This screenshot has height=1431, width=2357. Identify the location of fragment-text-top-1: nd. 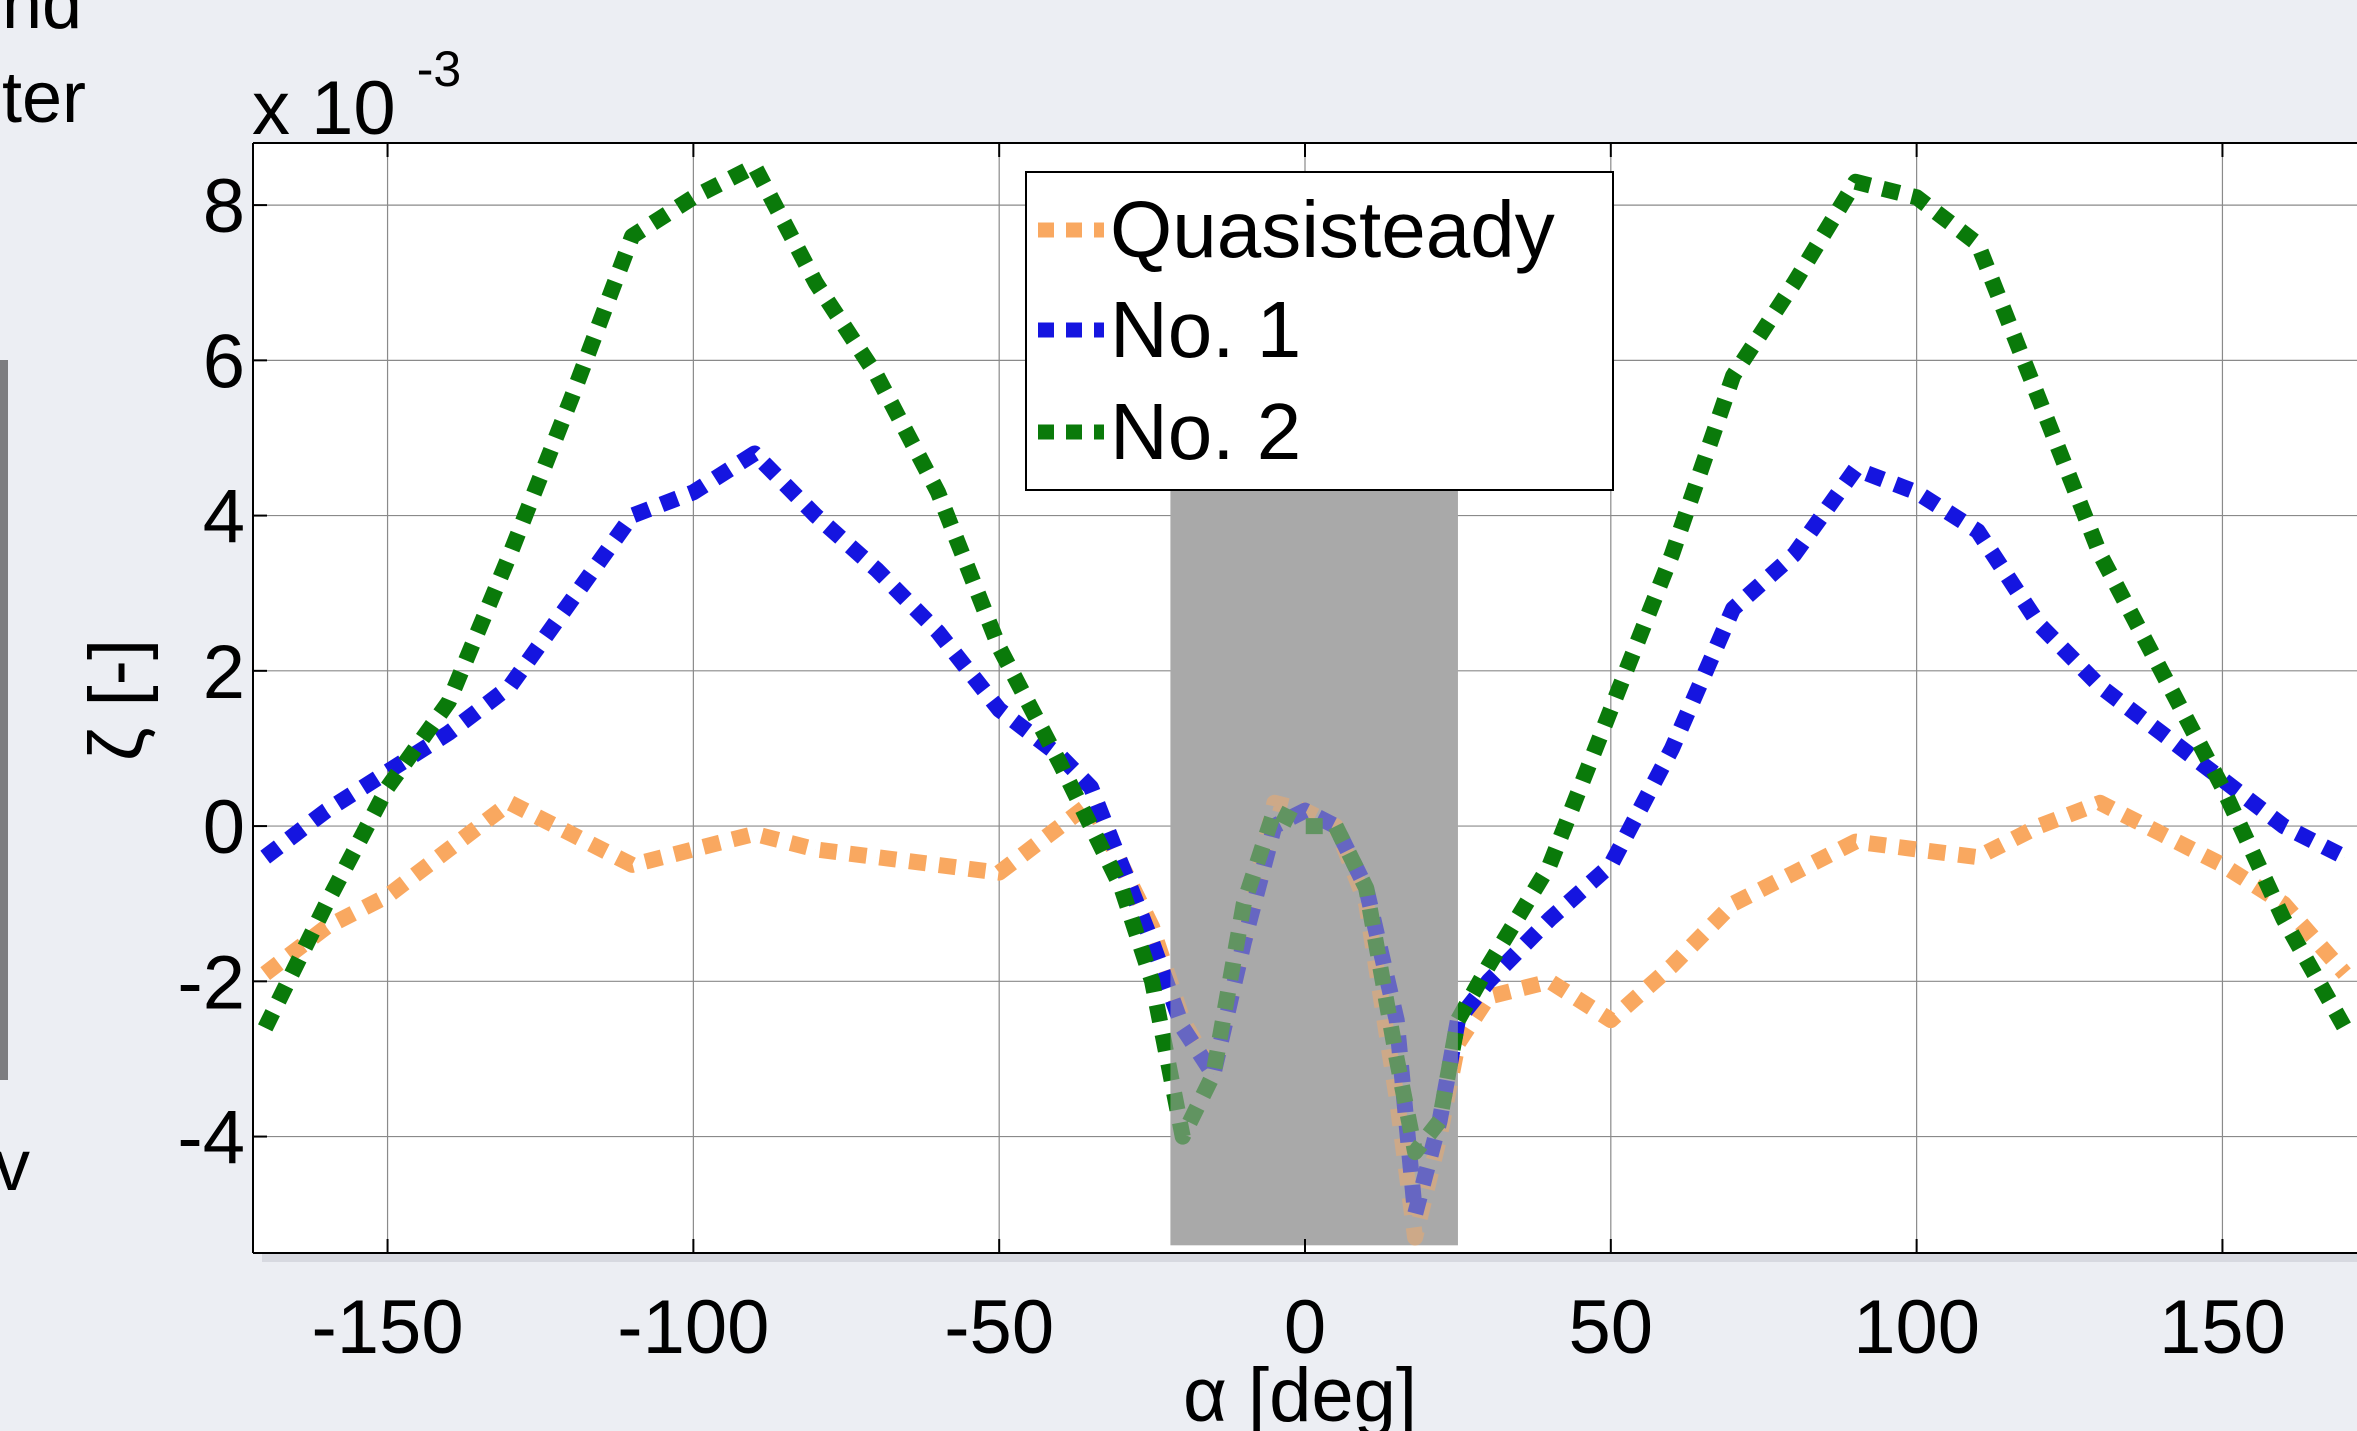
(42, 22).